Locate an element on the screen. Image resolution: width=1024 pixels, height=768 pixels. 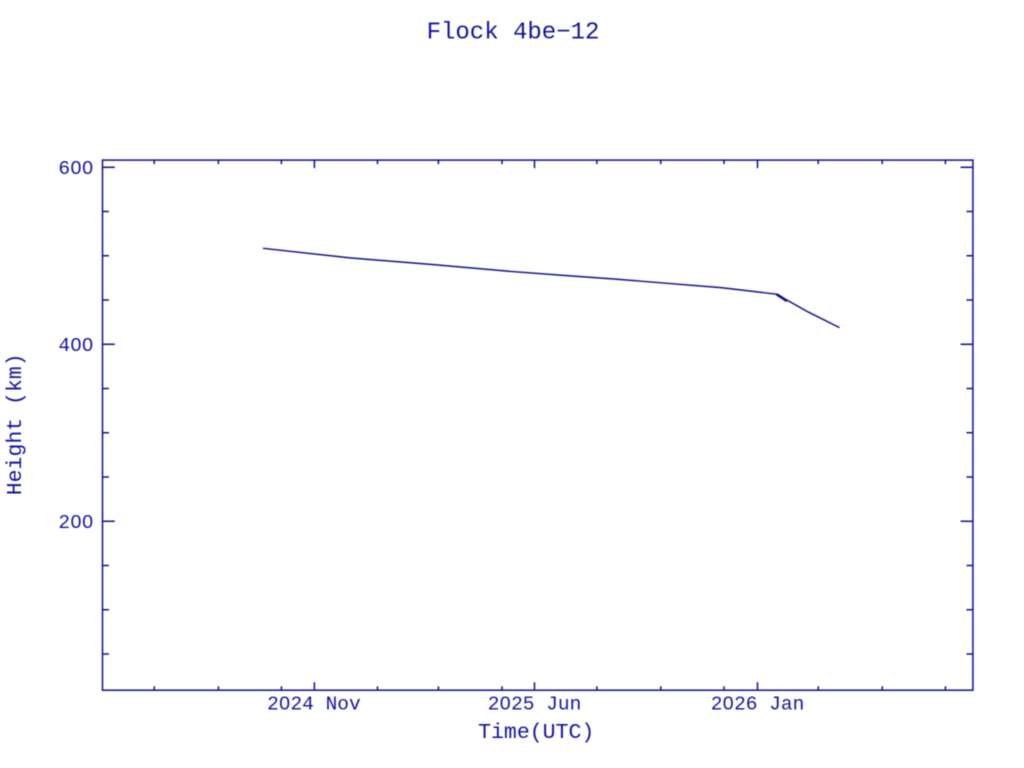
svg-text: Height (km) is located at coordinates (16, 424).